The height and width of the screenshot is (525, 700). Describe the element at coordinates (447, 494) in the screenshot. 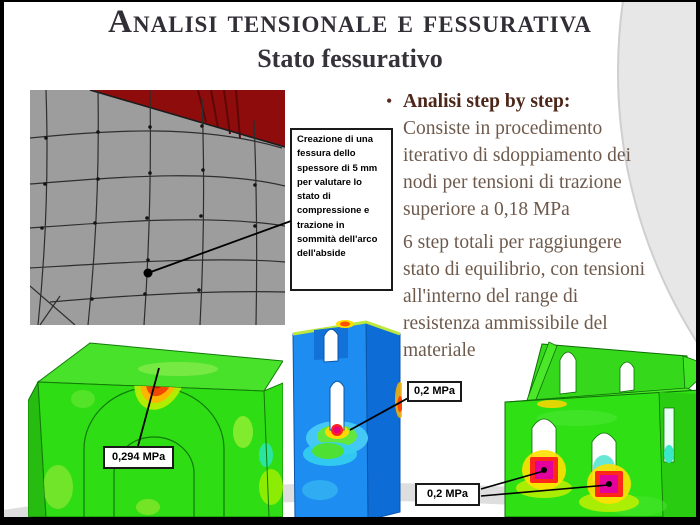

I see `stress-label-nave: 0,2 MPa` at that location.